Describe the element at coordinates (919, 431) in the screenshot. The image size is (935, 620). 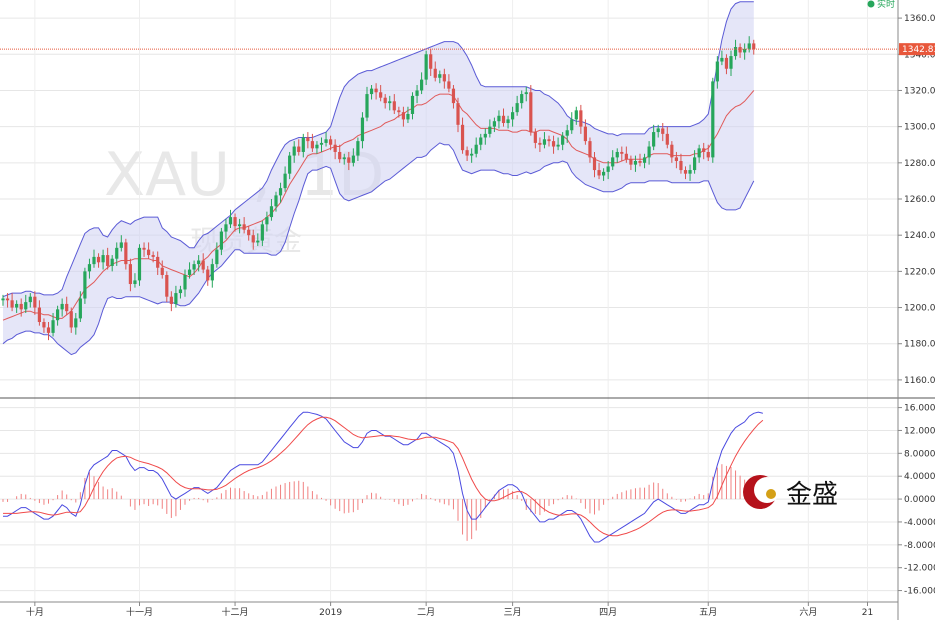
I see `macd-y-tick-label: 12.0000` at that location.